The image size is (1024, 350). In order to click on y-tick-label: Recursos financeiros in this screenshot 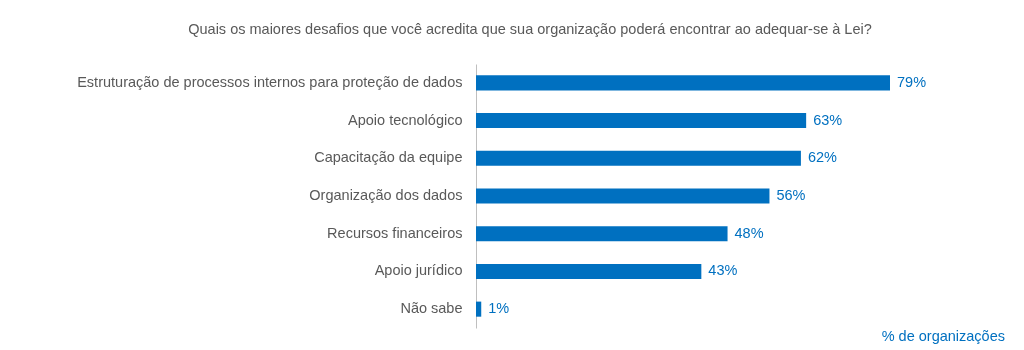, I will do `click(395, 232)`.